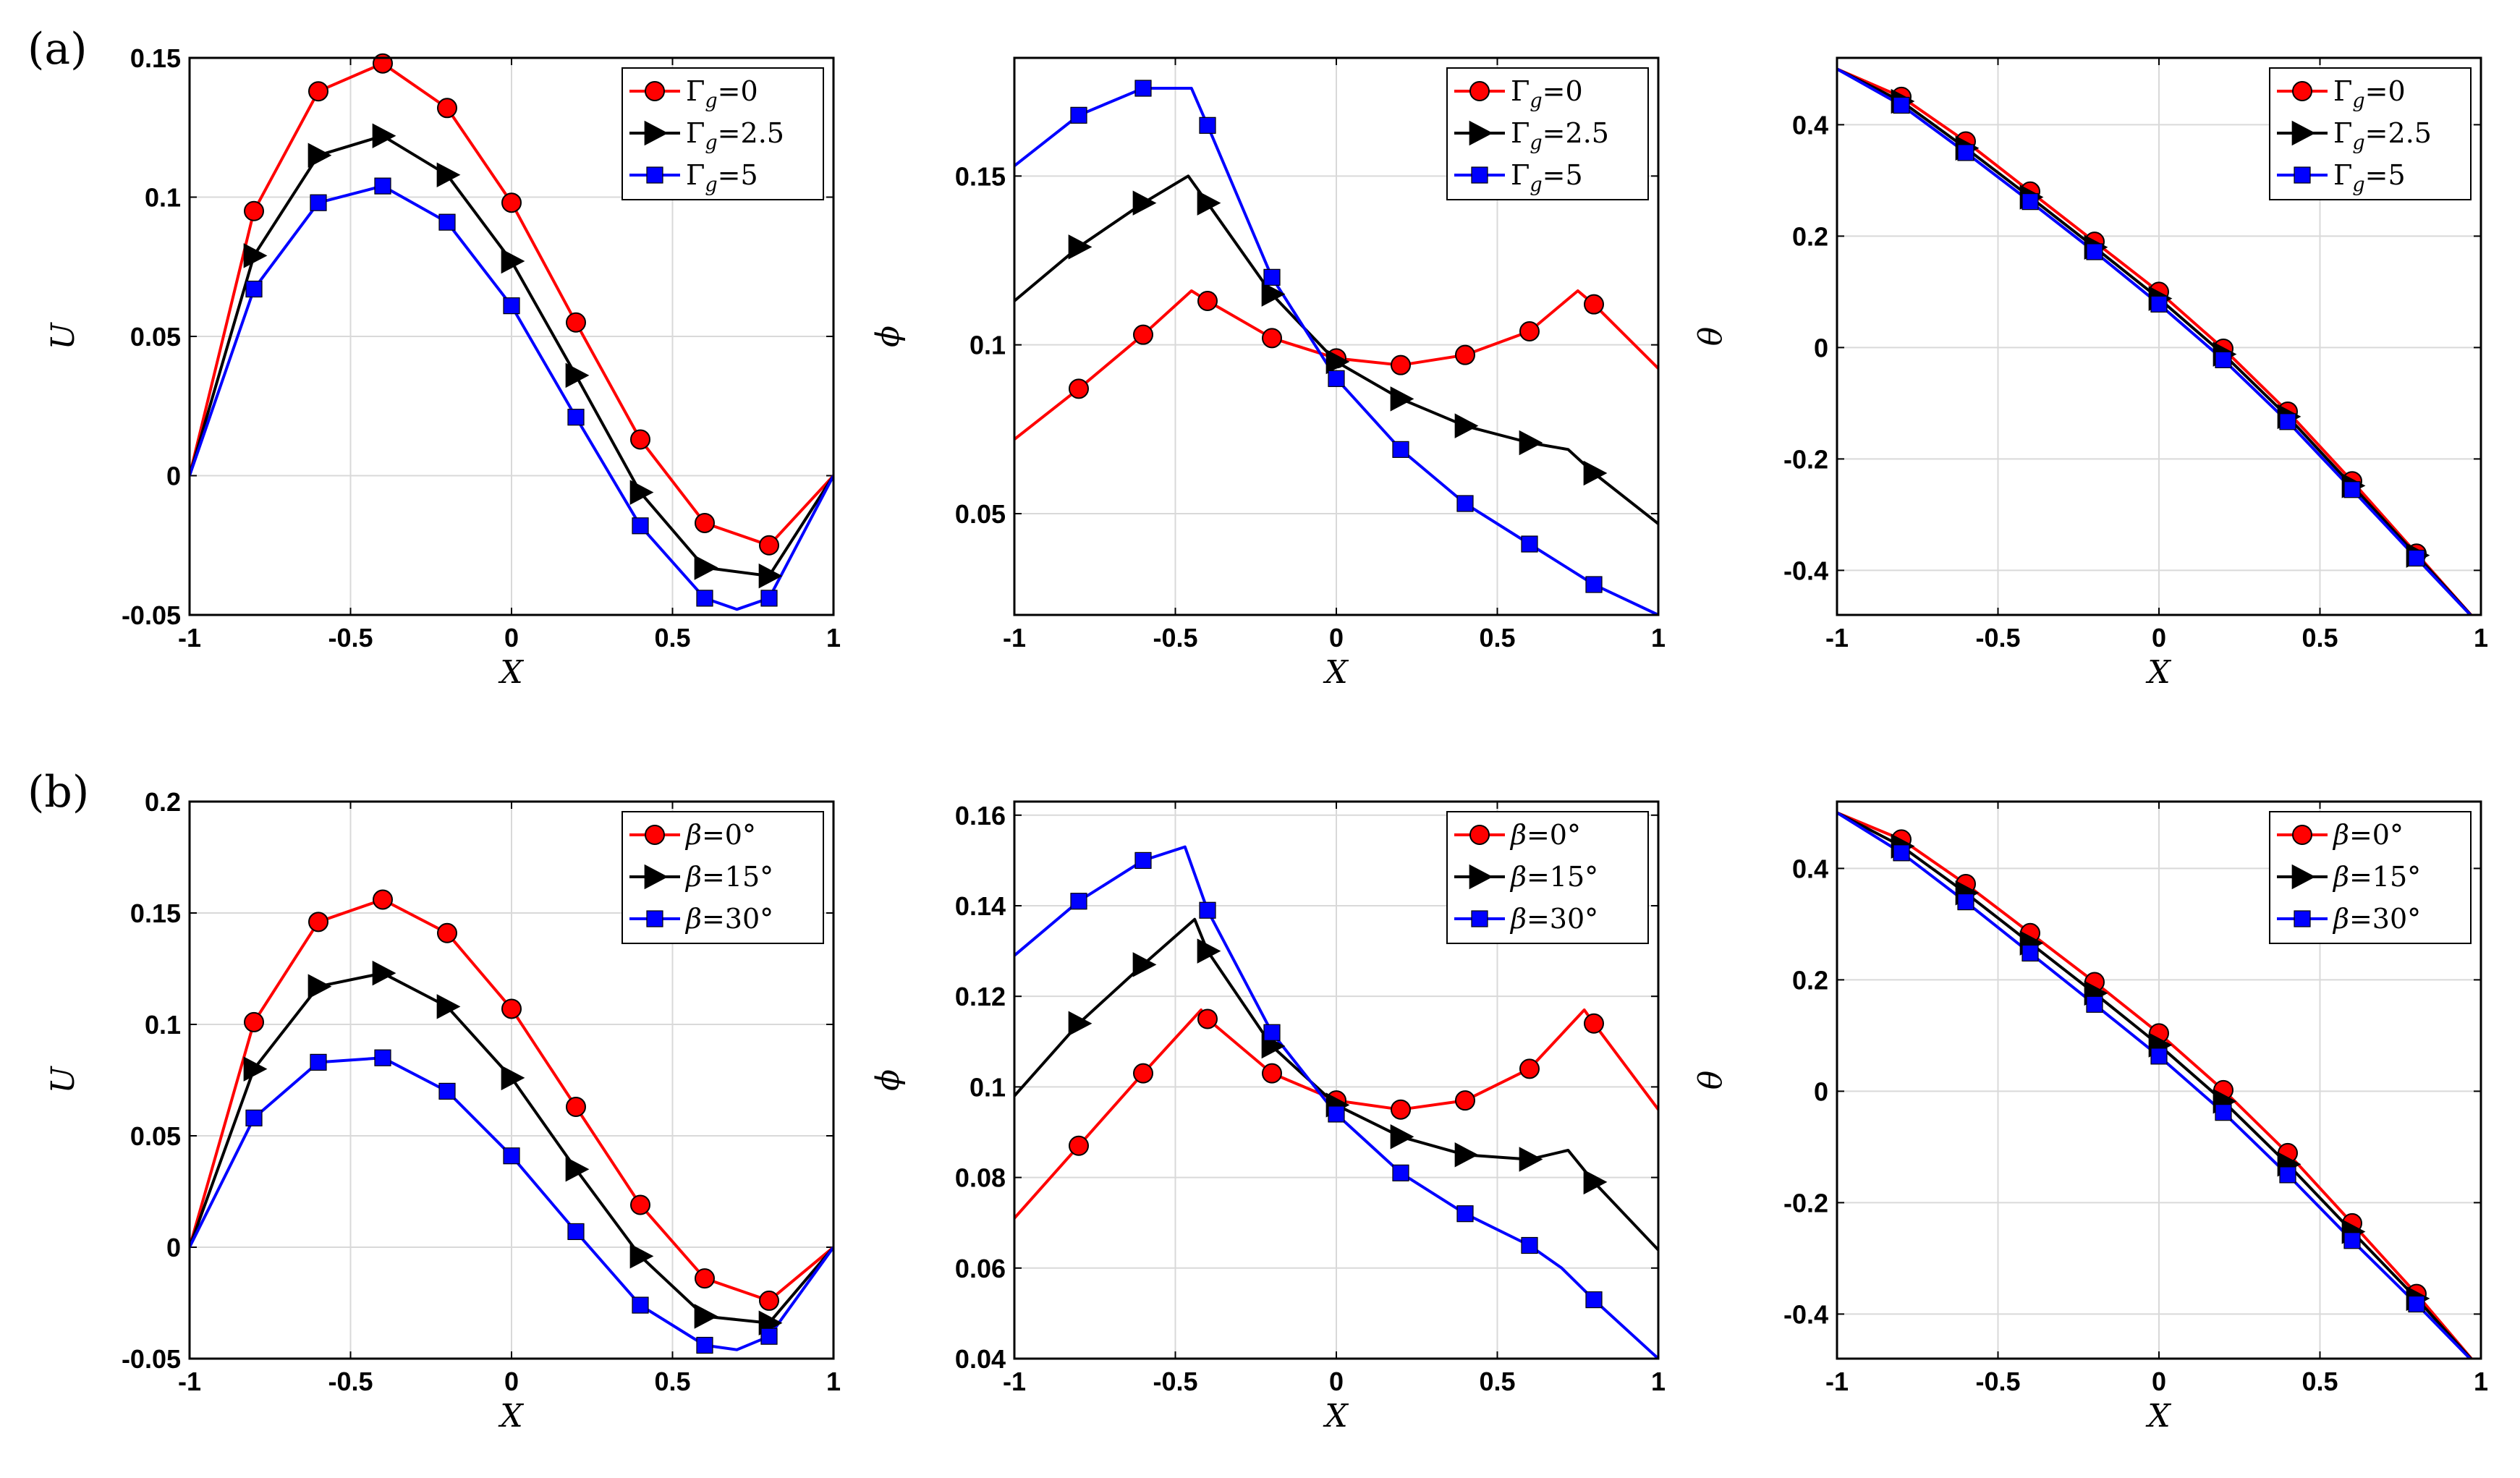 Image resolution: width=2520 pixels, height=1478 pixels. I want to click on x-tick-label: 0, so click(512, 1382).